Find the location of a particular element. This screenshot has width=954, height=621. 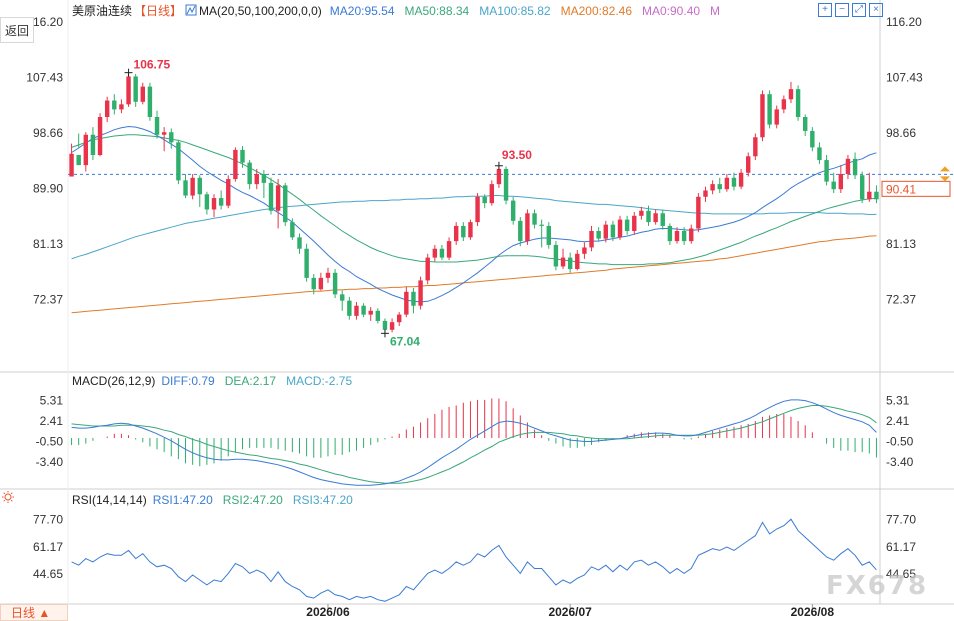

price-tick-label-right: 72.37 is located at coordinates (901, 300).